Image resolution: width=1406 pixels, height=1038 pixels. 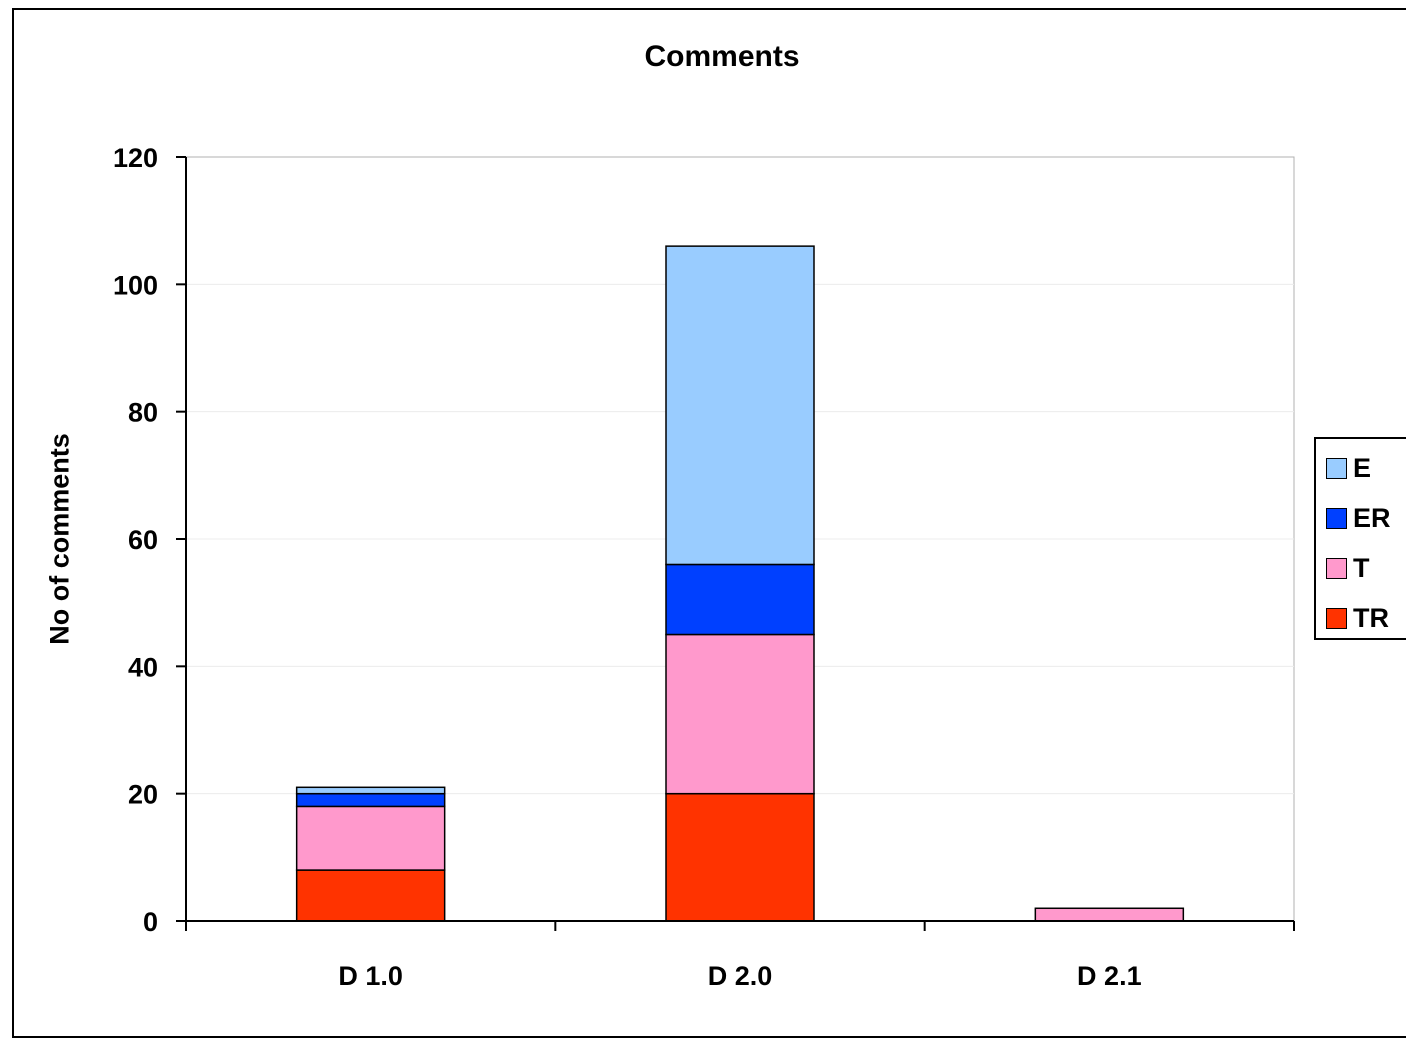 I want to click on legend-item-er: ER, so click(x=1358, y=518).